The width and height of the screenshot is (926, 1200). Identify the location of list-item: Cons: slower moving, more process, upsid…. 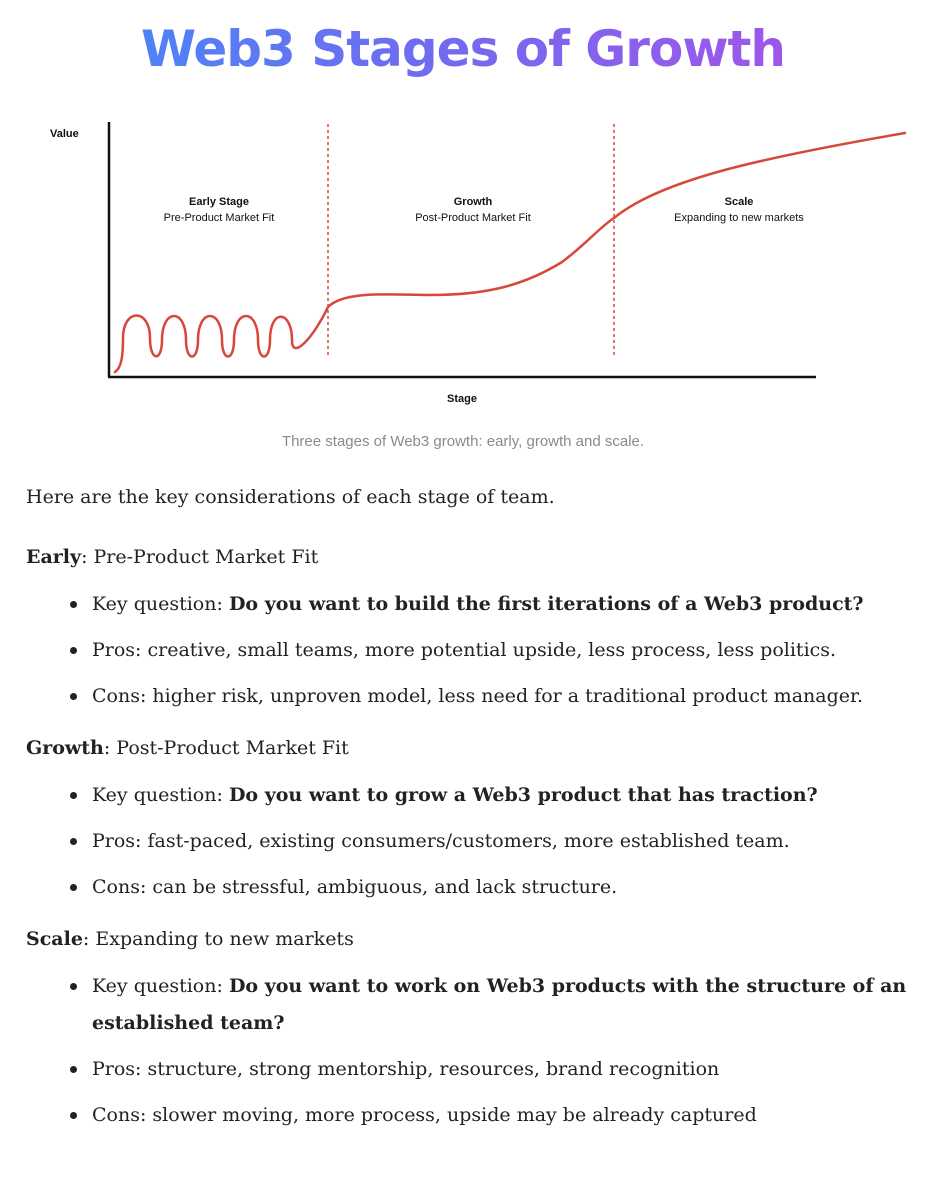
(493, 1115).